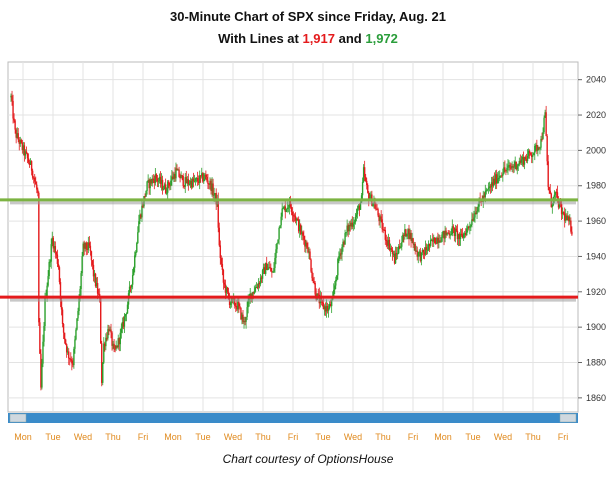  Describe the element at coordinates (18, 418) in the screenshot. I see `scrollbar-left-handle` at that location.